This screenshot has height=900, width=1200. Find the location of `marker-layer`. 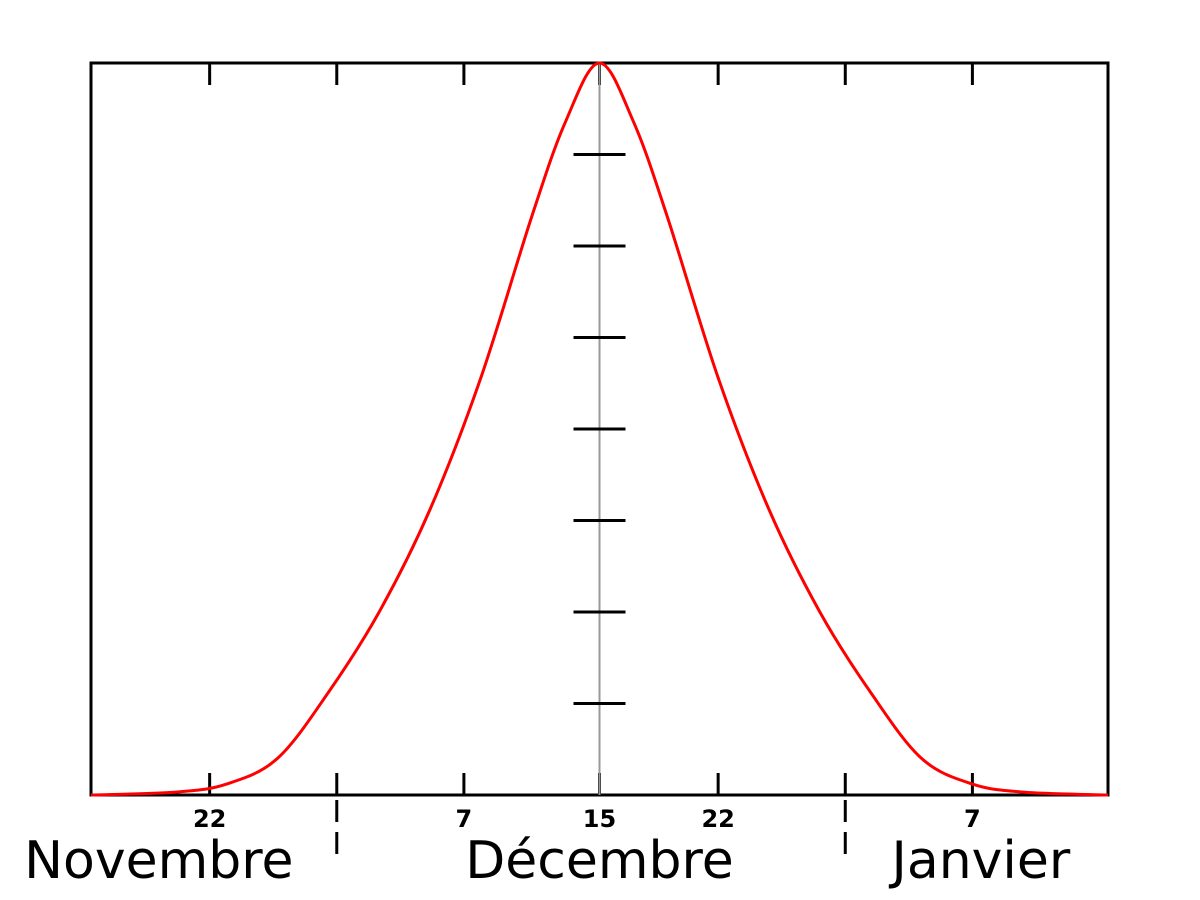

marker-layer is located at coordinates (599, 429).